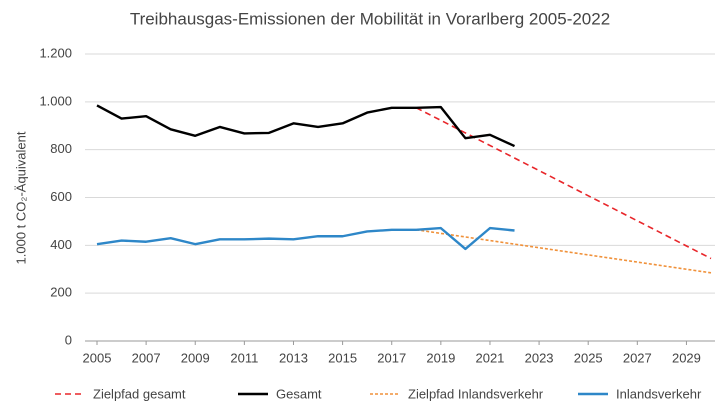 Image resolution: width=720 pixels, height=405 pixels. What do you see at coordinates (299, 393) in the screenshot?
I see `legend-label: Gesamt` at bounding box center [299, 393].